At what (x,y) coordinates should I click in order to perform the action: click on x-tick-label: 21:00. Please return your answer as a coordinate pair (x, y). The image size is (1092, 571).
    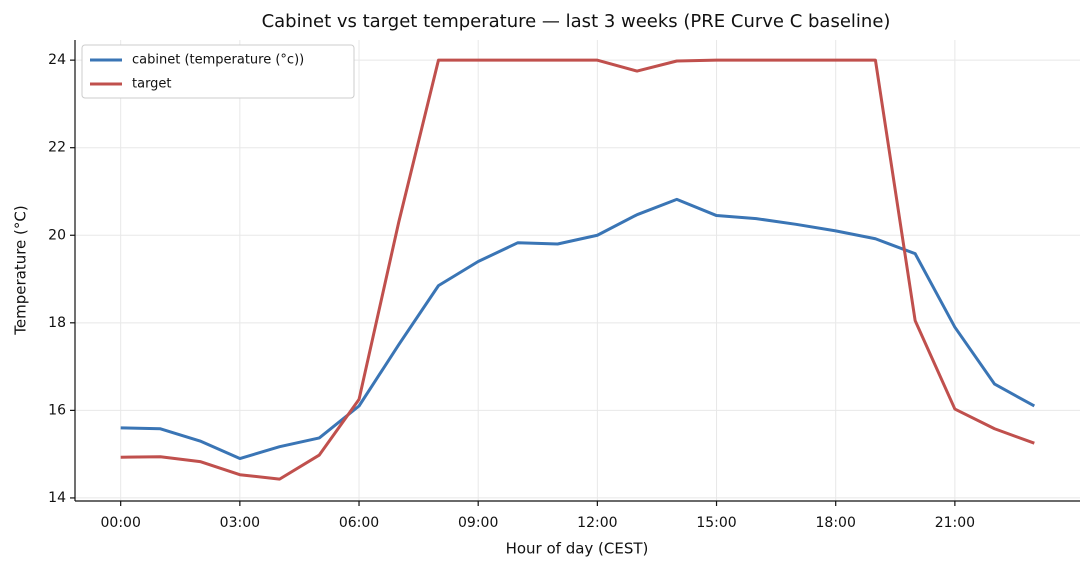
    Looking at the image, I should click on (955, 523).